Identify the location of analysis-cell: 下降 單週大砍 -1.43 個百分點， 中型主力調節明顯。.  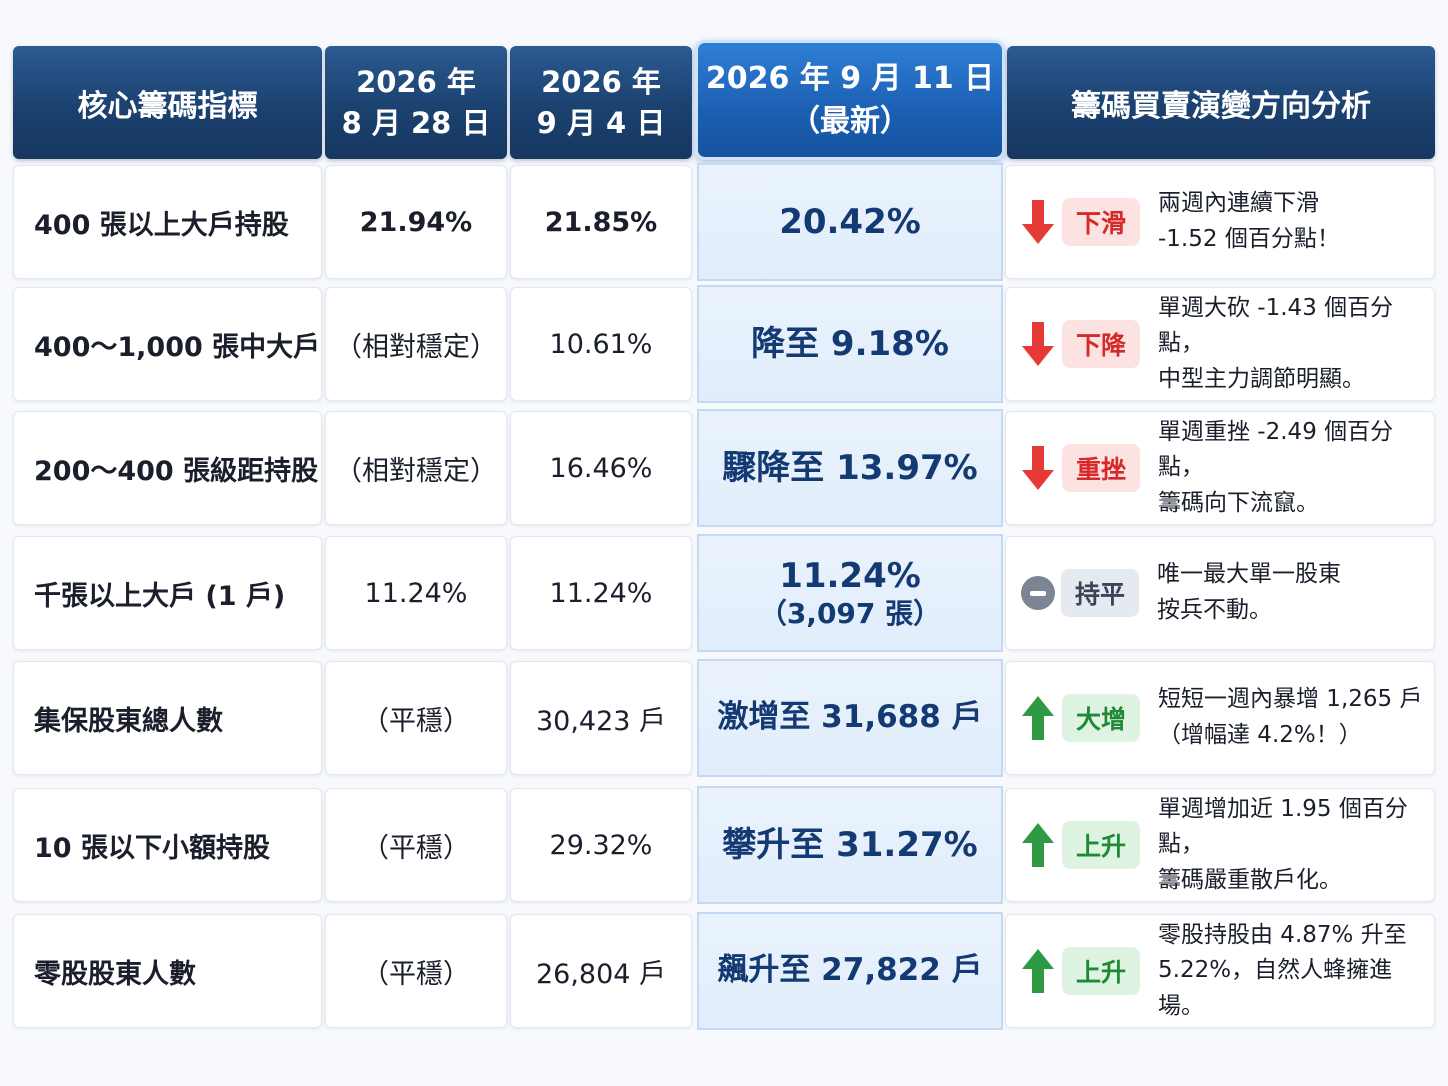
(1220, 344).